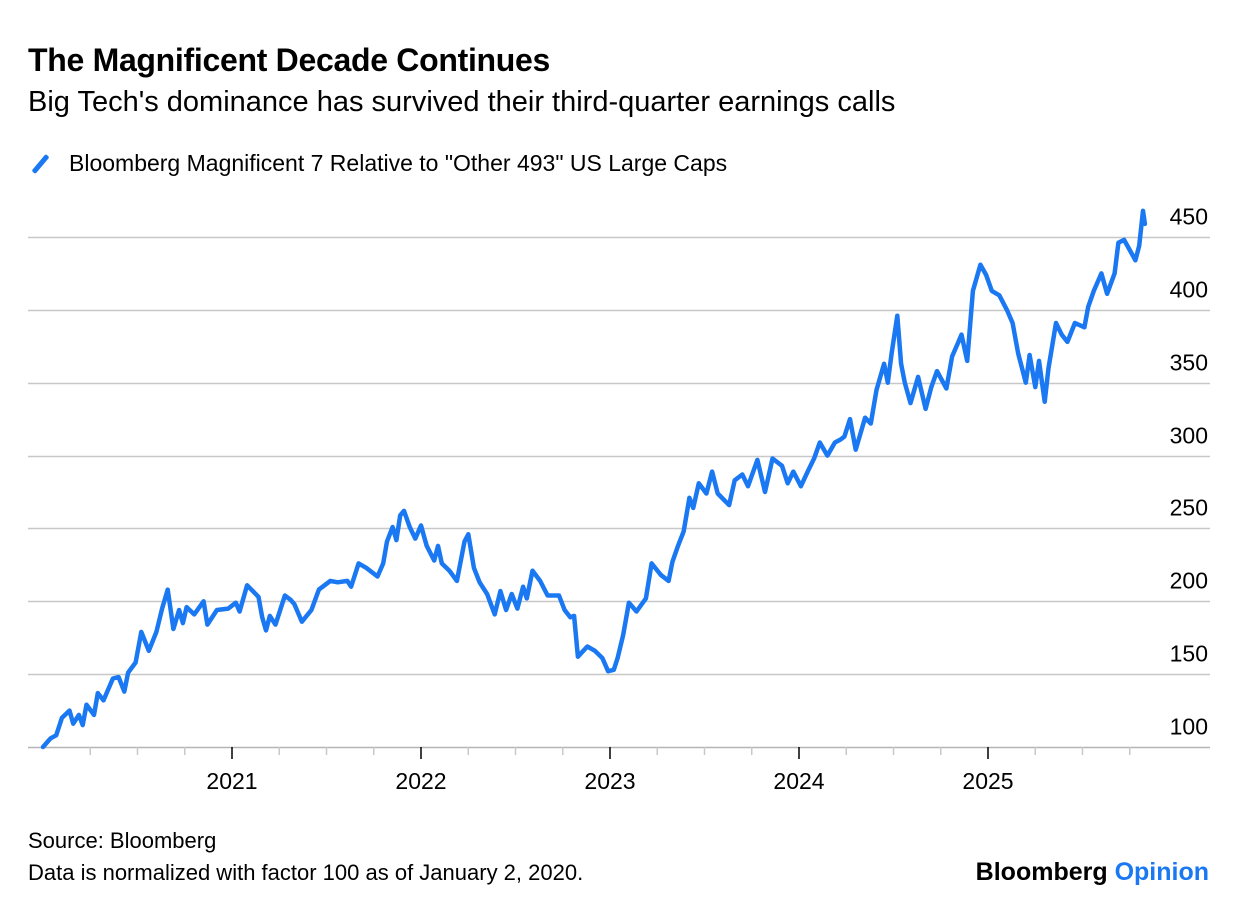  What do you see at coordinates (1189, 508) in the screenshot?
I see `y-tick-label: 250` at bounding box center [1189, 508].